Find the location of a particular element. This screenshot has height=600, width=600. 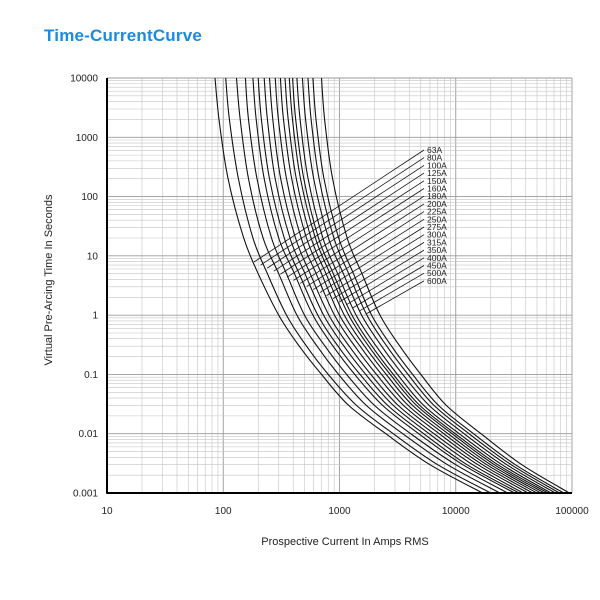

legend-leader-63A is located at coordinates (339, 206).